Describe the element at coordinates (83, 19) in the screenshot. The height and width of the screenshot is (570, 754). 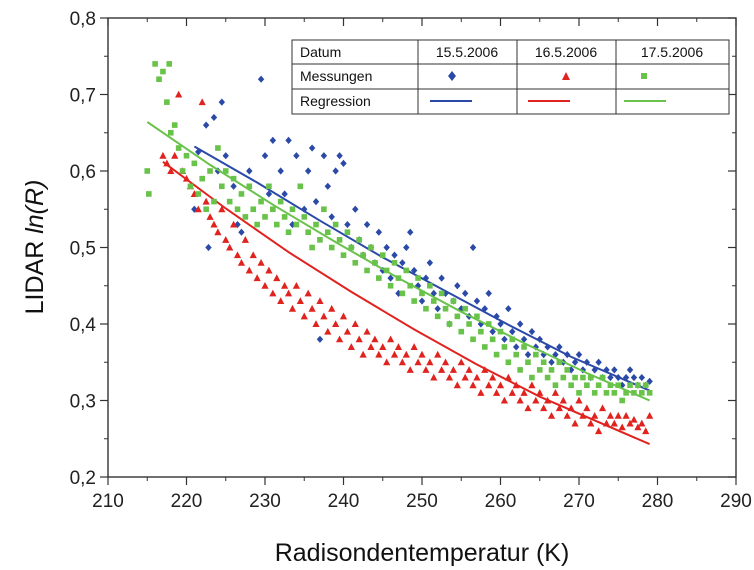
I see `y-tick-label: 0,8` at that location.